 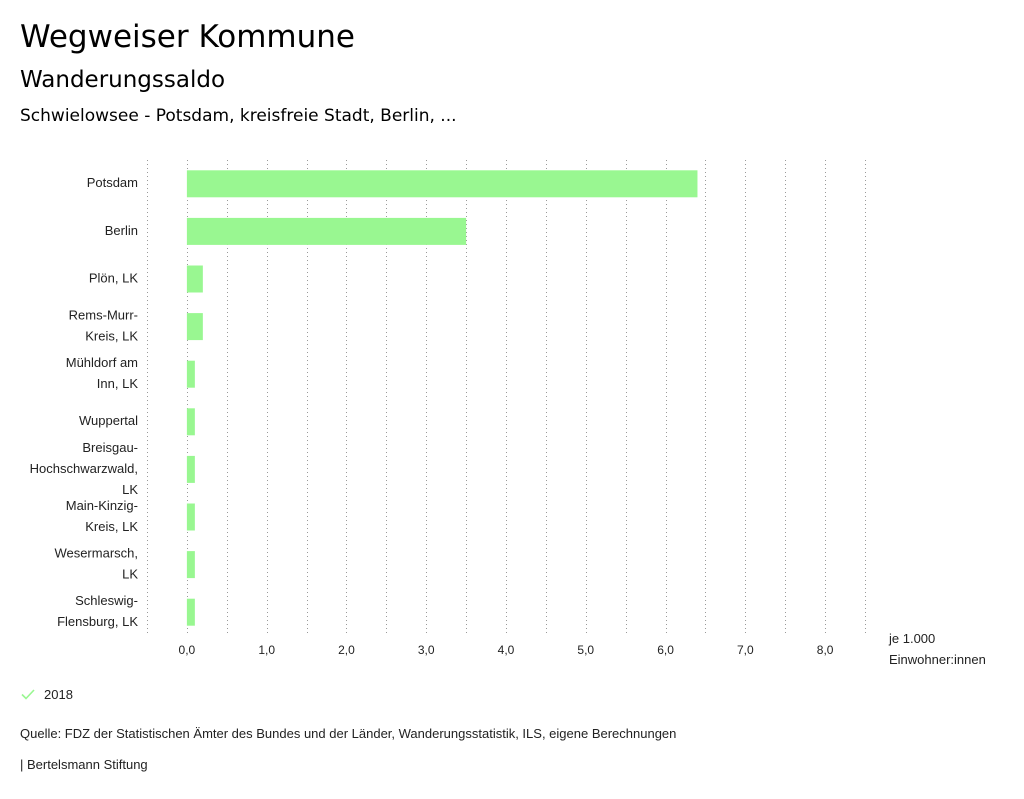 I want to click on category-label: Main-Kinzig- Kreis, LK, so click(x=102, y=516).